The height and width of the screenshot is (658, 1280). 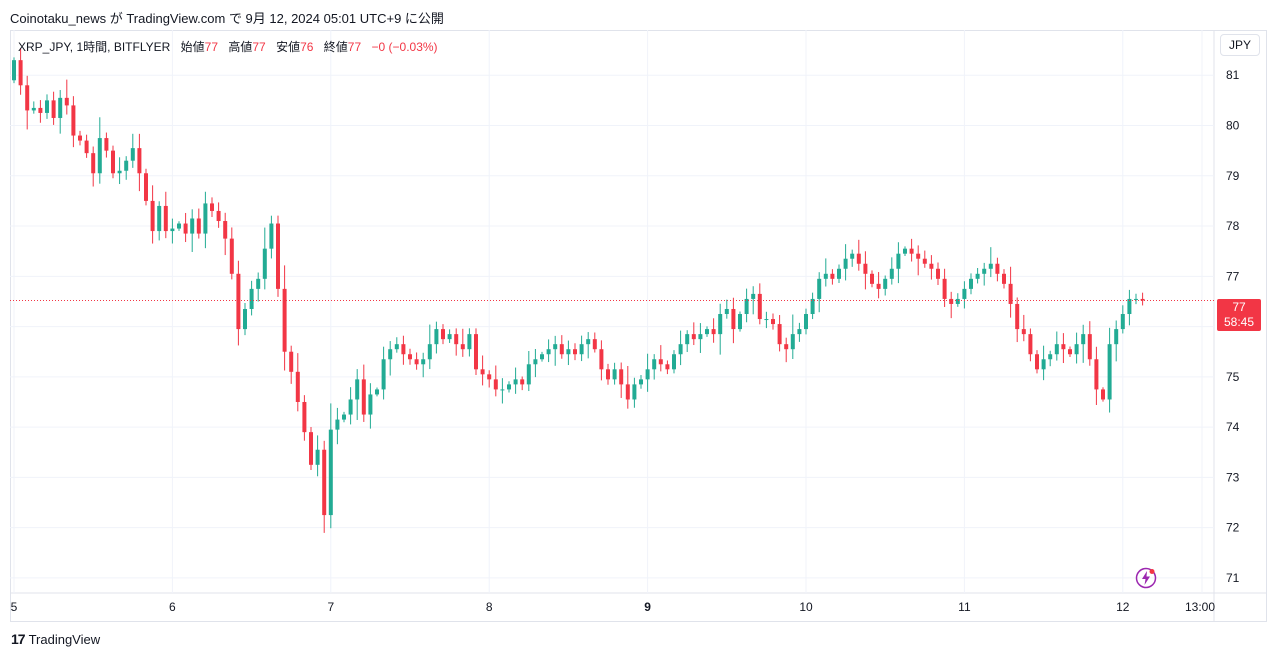 What do you see at coordinates (18, 639) in the screenshot?
I see `tradingview-logo-icon: 17` at bounding box center [18, 639].